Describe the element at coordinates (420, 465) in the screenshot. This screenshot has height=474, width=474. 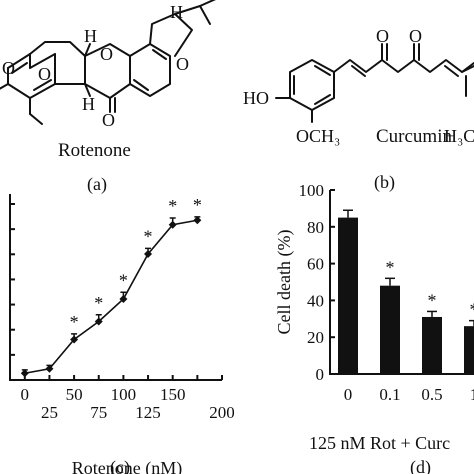
I see `caption-d: (d)` at that location.